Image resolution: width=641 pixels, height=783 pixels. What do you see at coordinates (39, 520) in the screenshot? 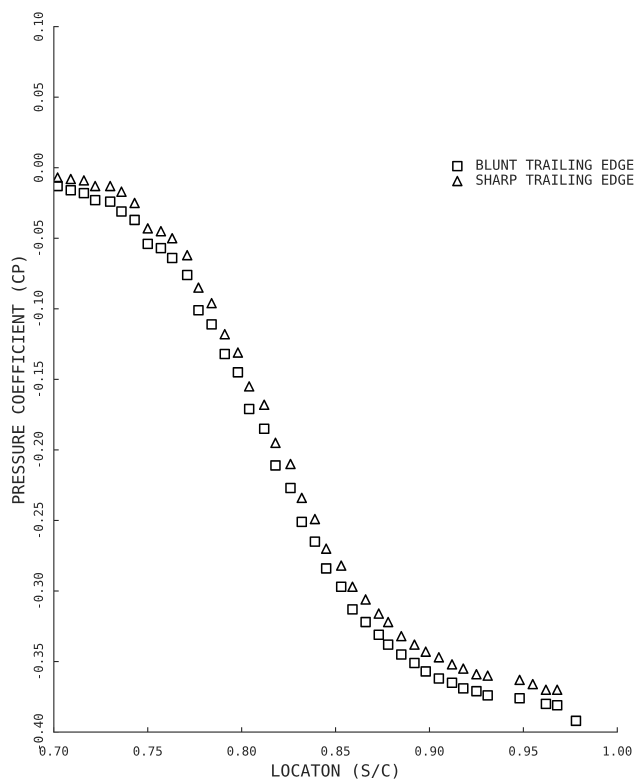
I see `y-tick-label: -0.25` at bounding box center [39, 520].